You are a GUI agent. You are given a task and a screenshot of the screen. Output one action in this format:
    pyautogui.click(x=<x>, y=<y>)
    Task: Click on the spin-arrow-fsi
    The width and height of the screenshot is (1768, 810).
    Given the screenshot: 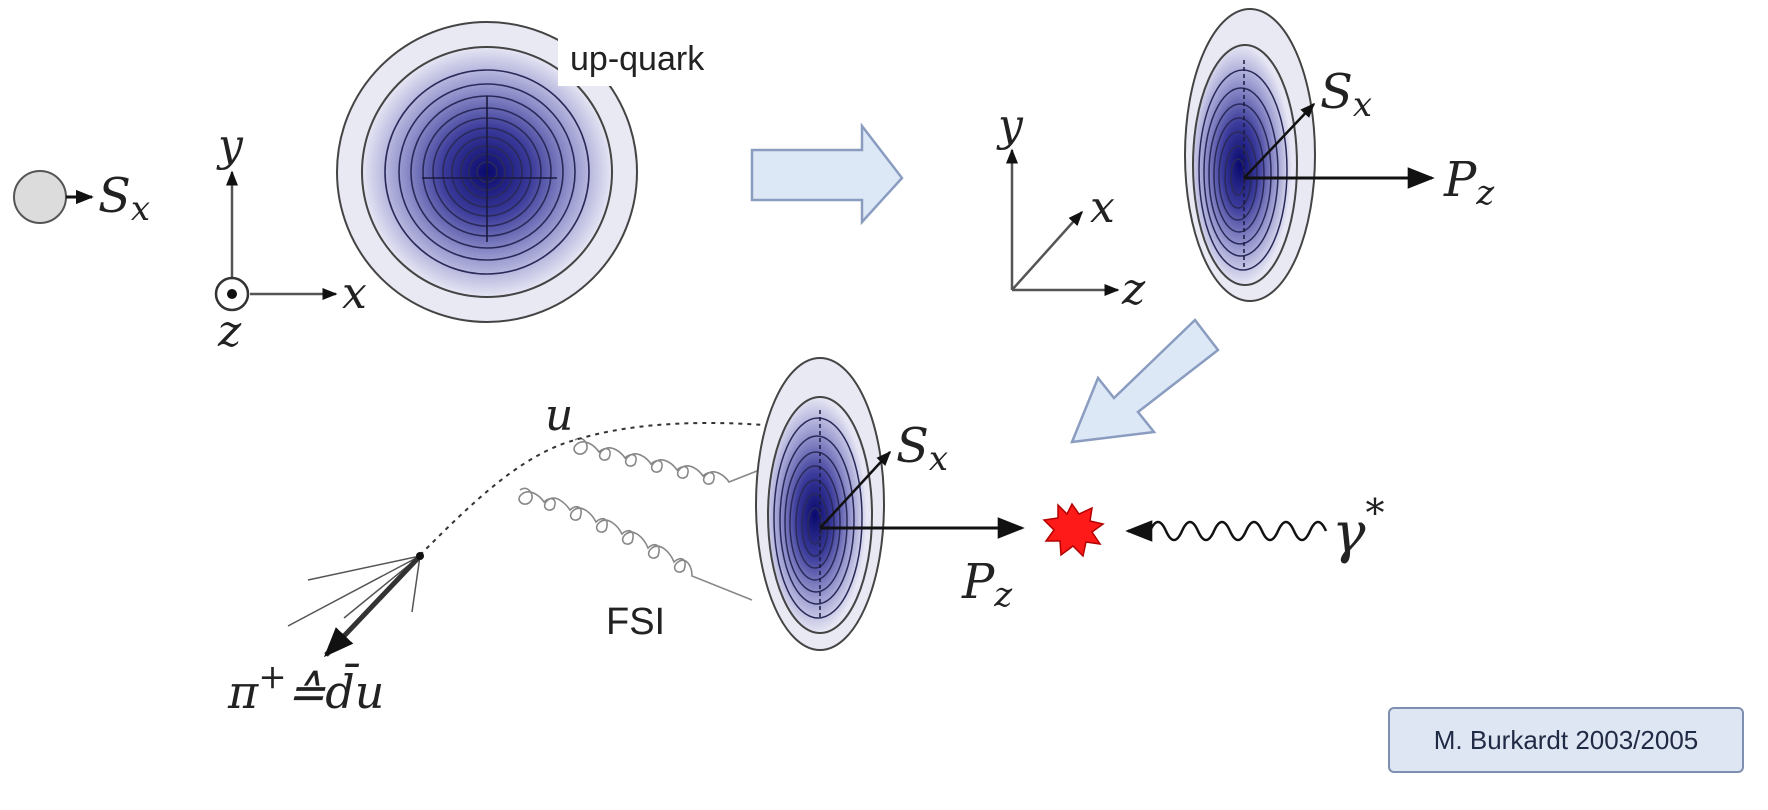 What is the action you would take?
    pyautogui.click(x=855, y=489)
    